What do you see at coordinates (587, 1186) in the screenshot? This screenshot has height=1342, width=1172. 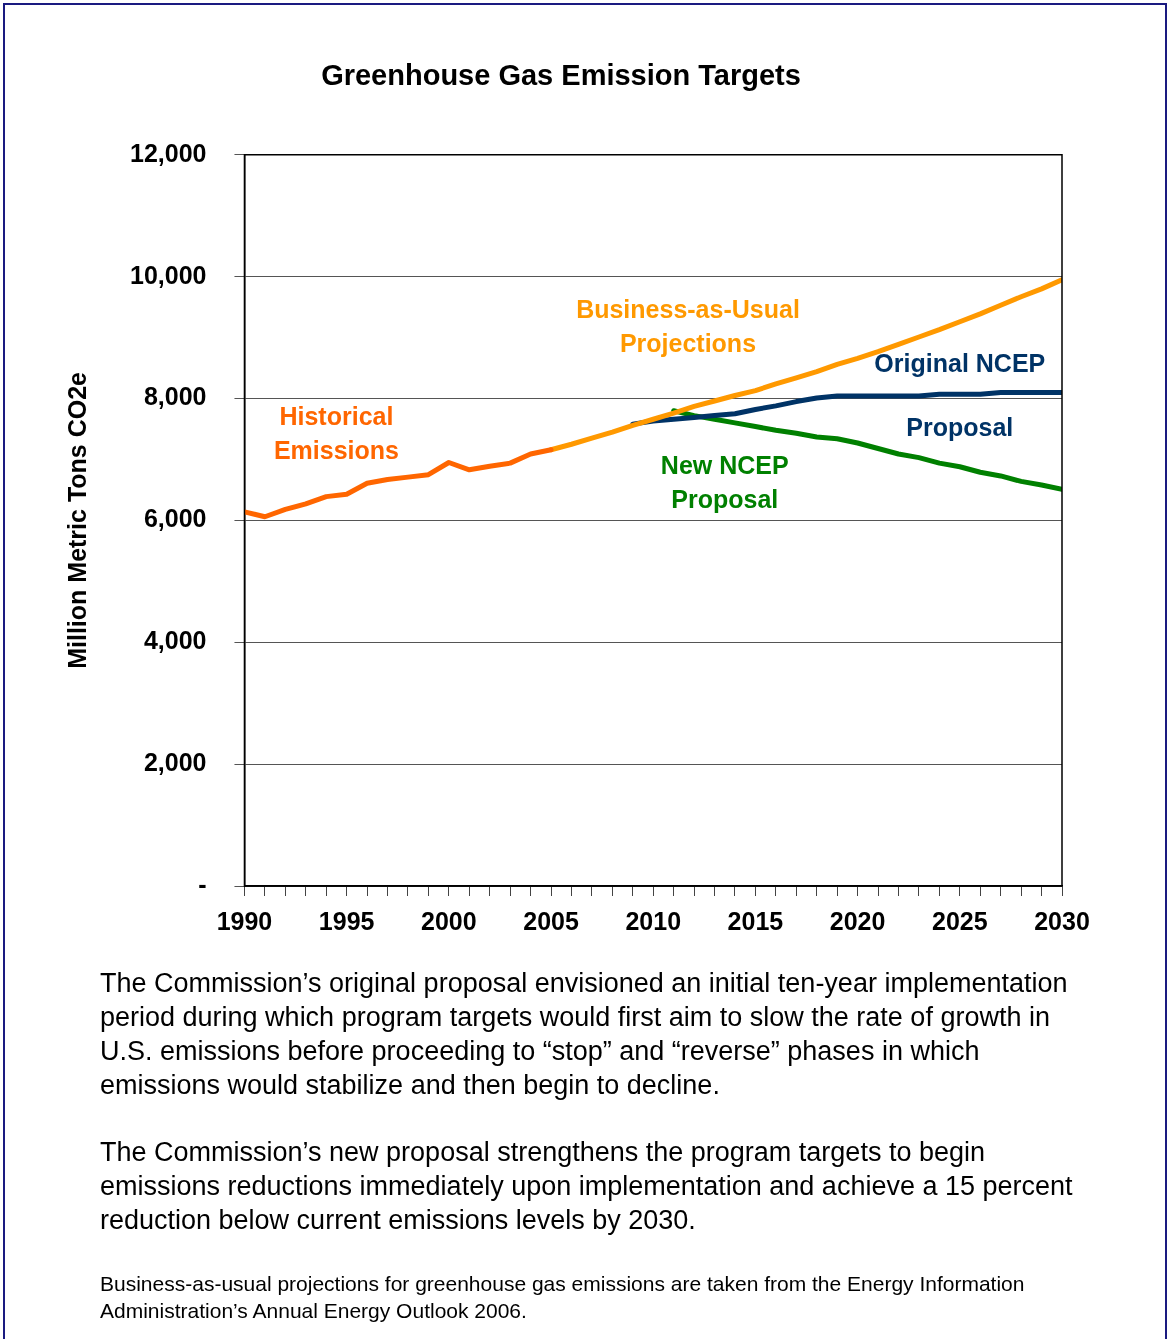 I see `text: The Commission’s new proposal strengthens the program targets to begin emissions reductions immediately upon implementation and achieve a 15 percent reduction below current emissions levels by 2030.` at bounding box center [587, 1186].